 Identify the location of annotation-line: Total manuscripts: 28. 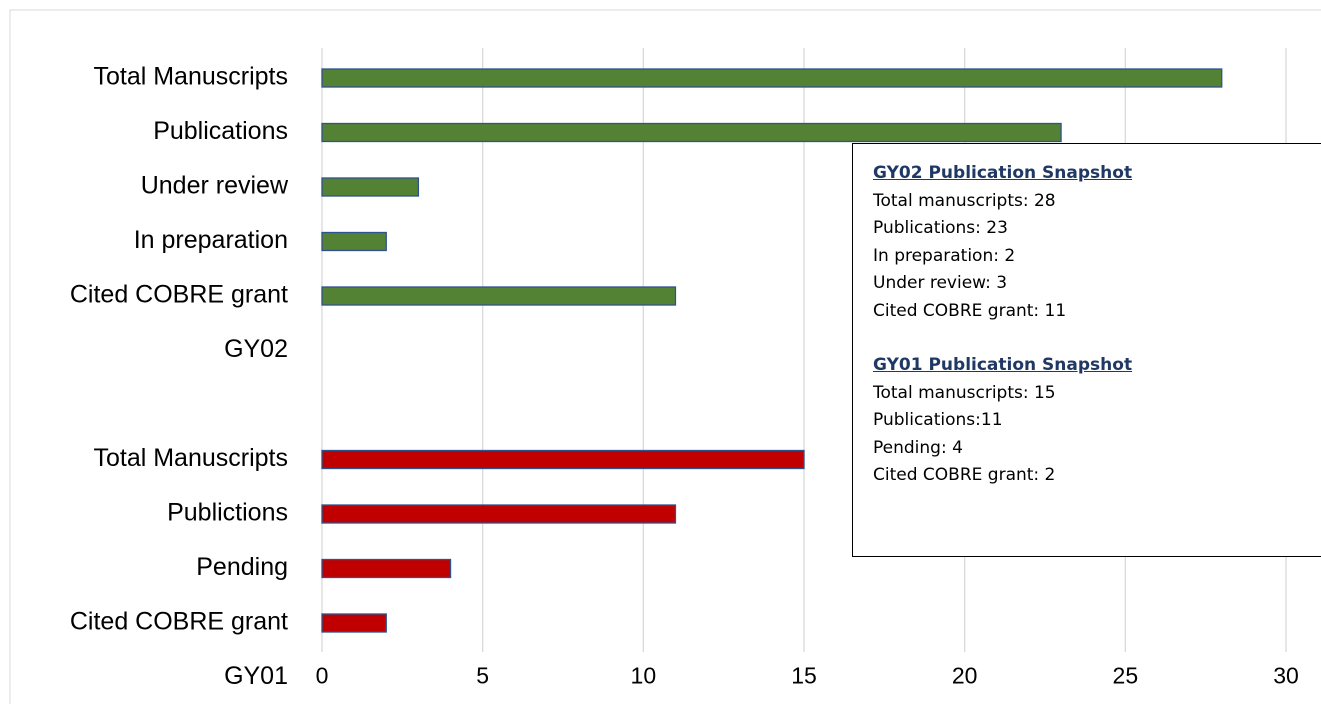
(964, 200).